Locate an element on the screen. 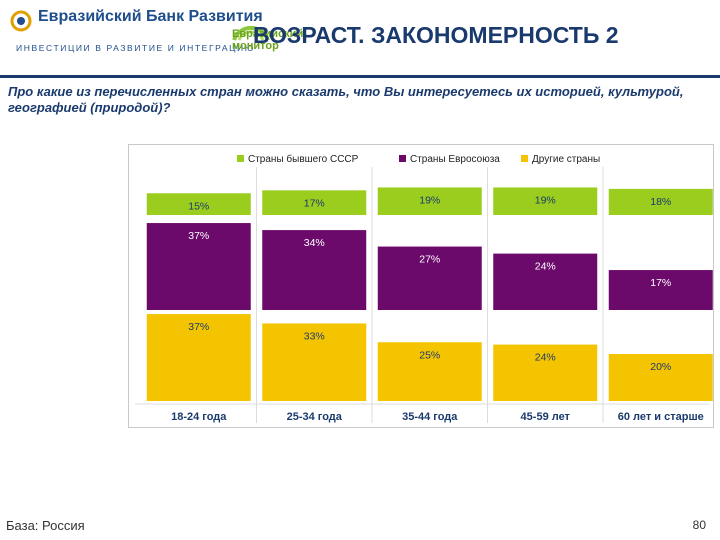 This screenshot has height=540, width=720. legend-label: Другие страны is located at coordinates (566, 159).